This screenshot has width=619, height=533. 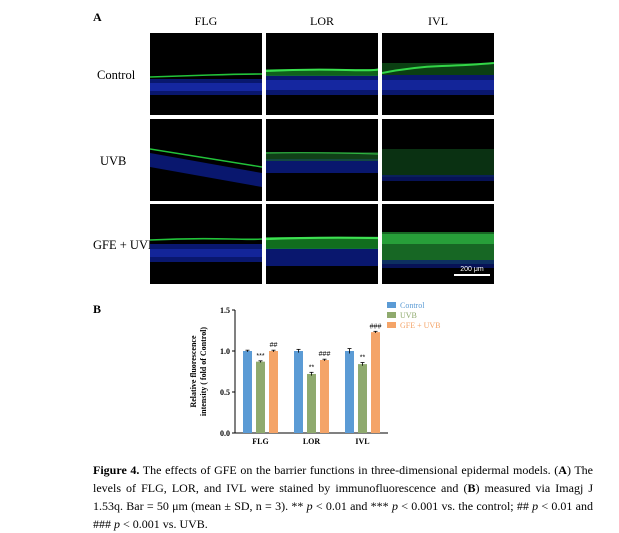 I want to click on scale-bar-label: 200 μm, so click(x=472, y=269).